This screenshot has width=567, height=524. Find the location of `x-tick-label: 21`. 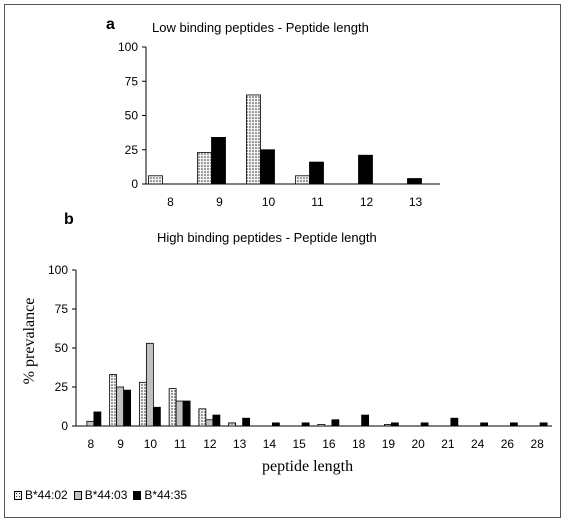

x-tick-label: 21 is located at coordinates (448, 444).